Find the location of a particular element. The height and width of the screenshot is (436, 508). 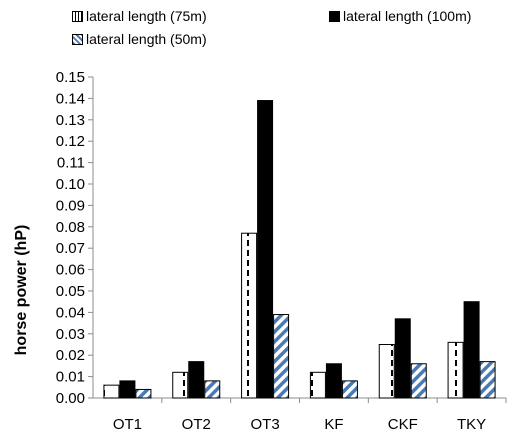

y-tick-label: 0.02 is located at coordinates (70, 355).